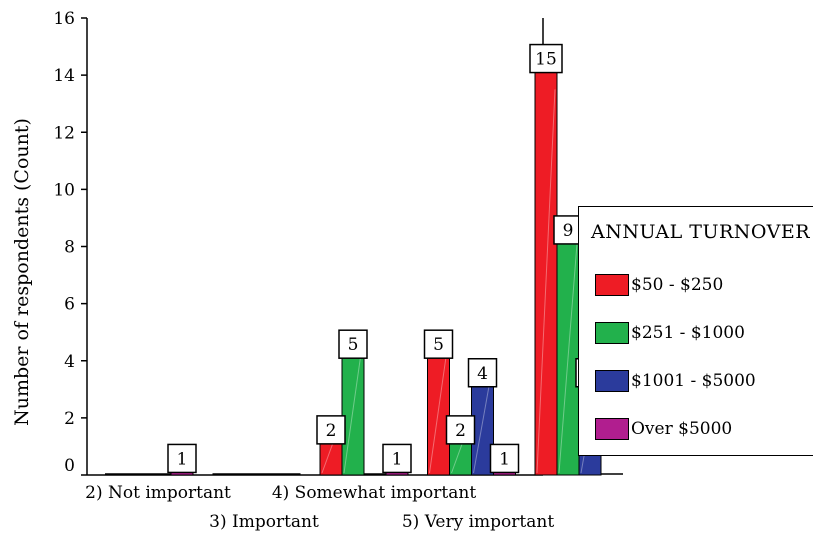  I want to click on y-tick-label: 6, so click(69, 305).